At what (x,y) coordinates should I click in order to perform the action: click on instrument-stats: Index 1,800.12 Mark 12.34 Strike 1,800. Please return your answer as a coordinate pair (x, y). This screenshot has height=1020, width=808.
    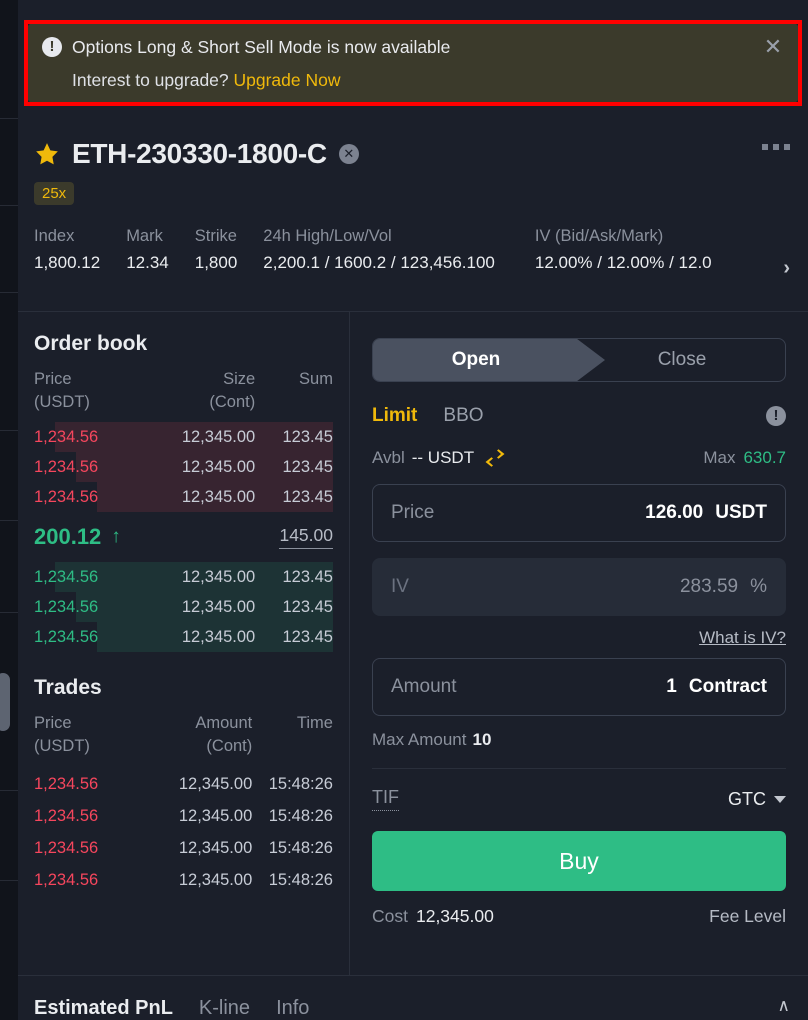
    Looking at the image, I should click on (412, 253).